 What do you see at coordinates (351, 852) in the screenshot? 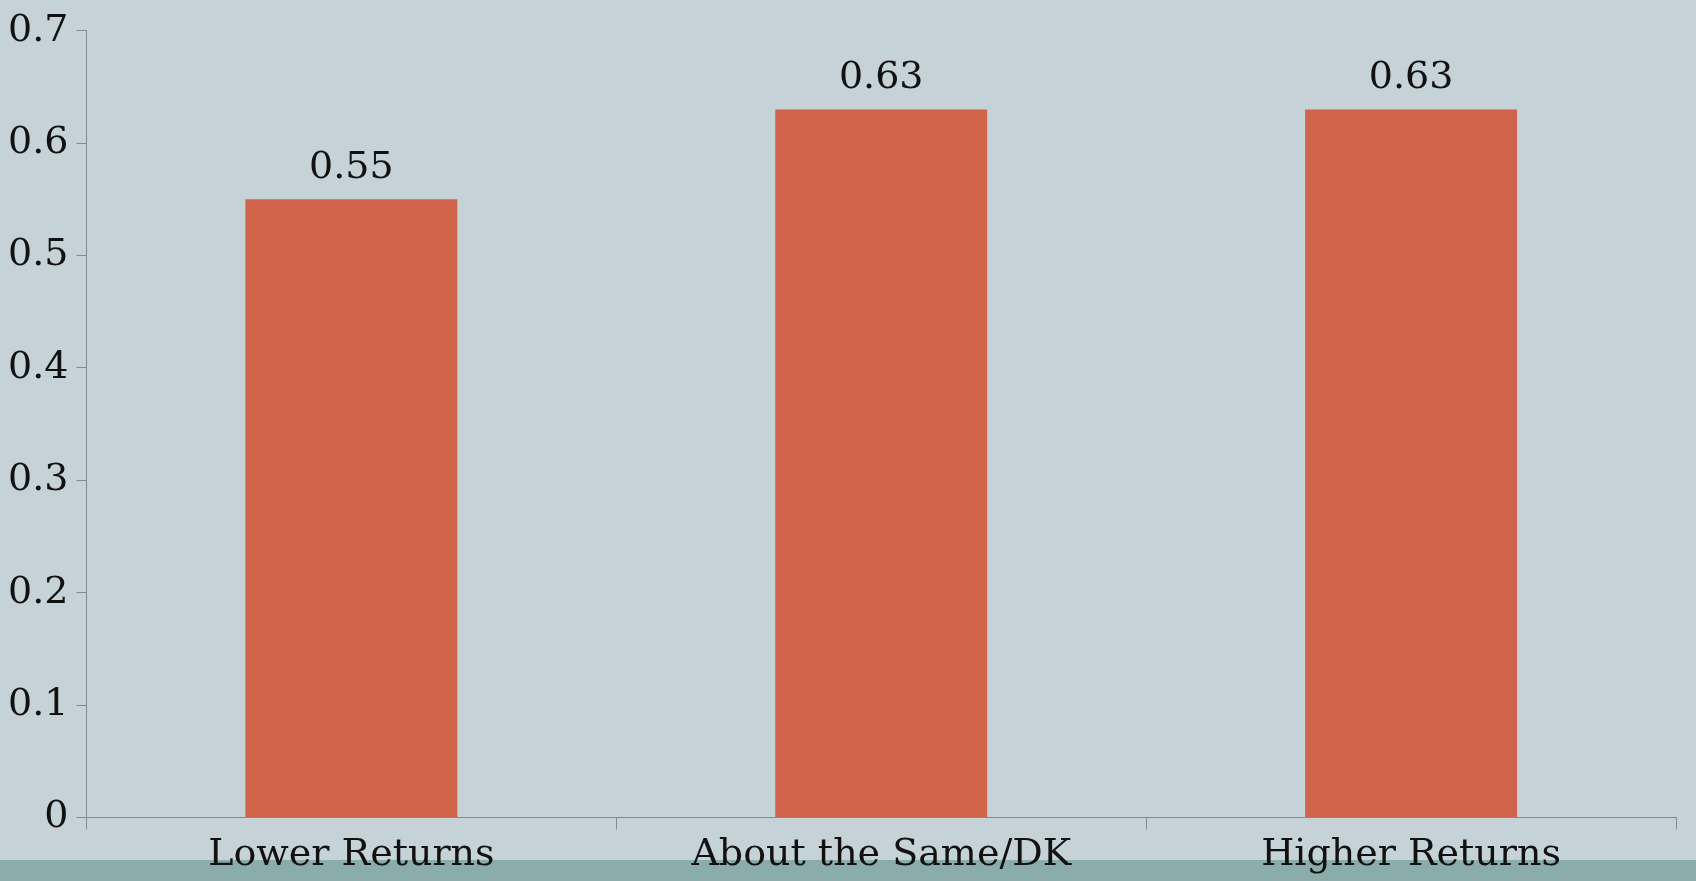
I see `x-tick-label: Lower Returns` at bounding box center [351, 852].